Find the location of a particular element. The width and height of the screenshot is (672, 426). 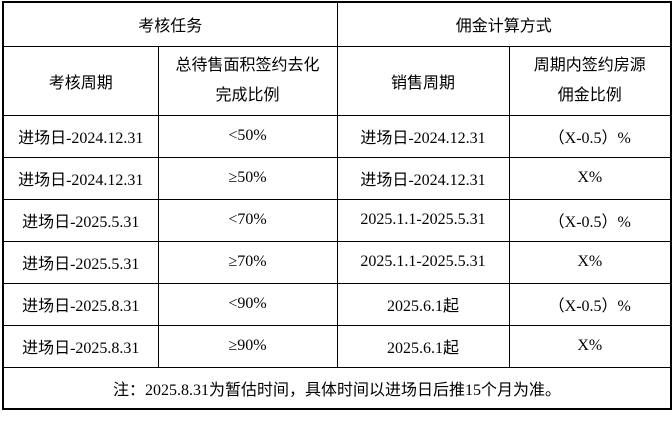

table-row: 进场日-2024.12.31 ≥50% 进场日-2024.12.31 X% is located at coordinates (337, 178).